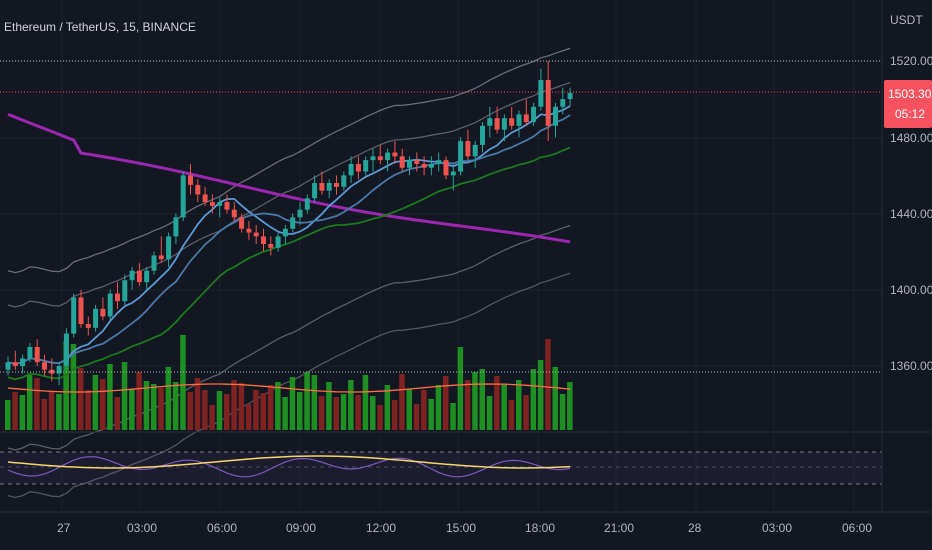  What do you see at coordinates (289, 462) in the screenshot?
I see `rsi-signal-line` at bounding box center [289, 462].